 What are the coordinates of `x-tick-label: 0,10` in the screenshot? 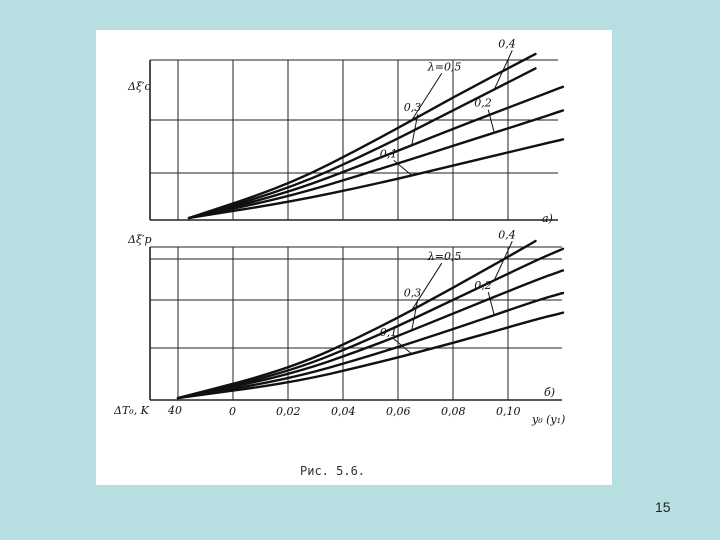 It's located at (508, 411).